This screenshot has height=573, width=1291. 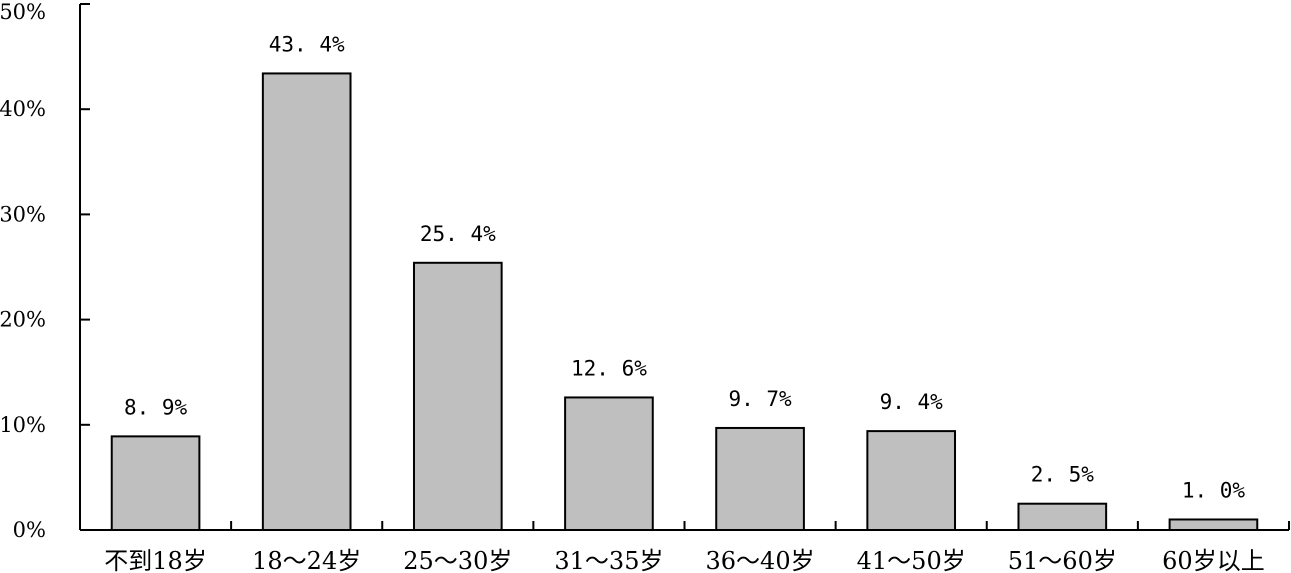 What do you see at coordinates (911, 560) in the screenshot?
I see `x-tick-label: 41～50岁` at bounding box center [911, 560].